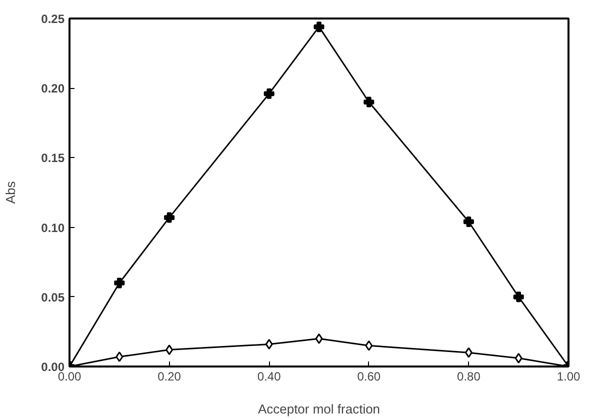 This screenshot has height=419, width=604. Describe the element at coordinates (53, 19) in the screenshot. I see `y-tick-label: 0.25` at that location.